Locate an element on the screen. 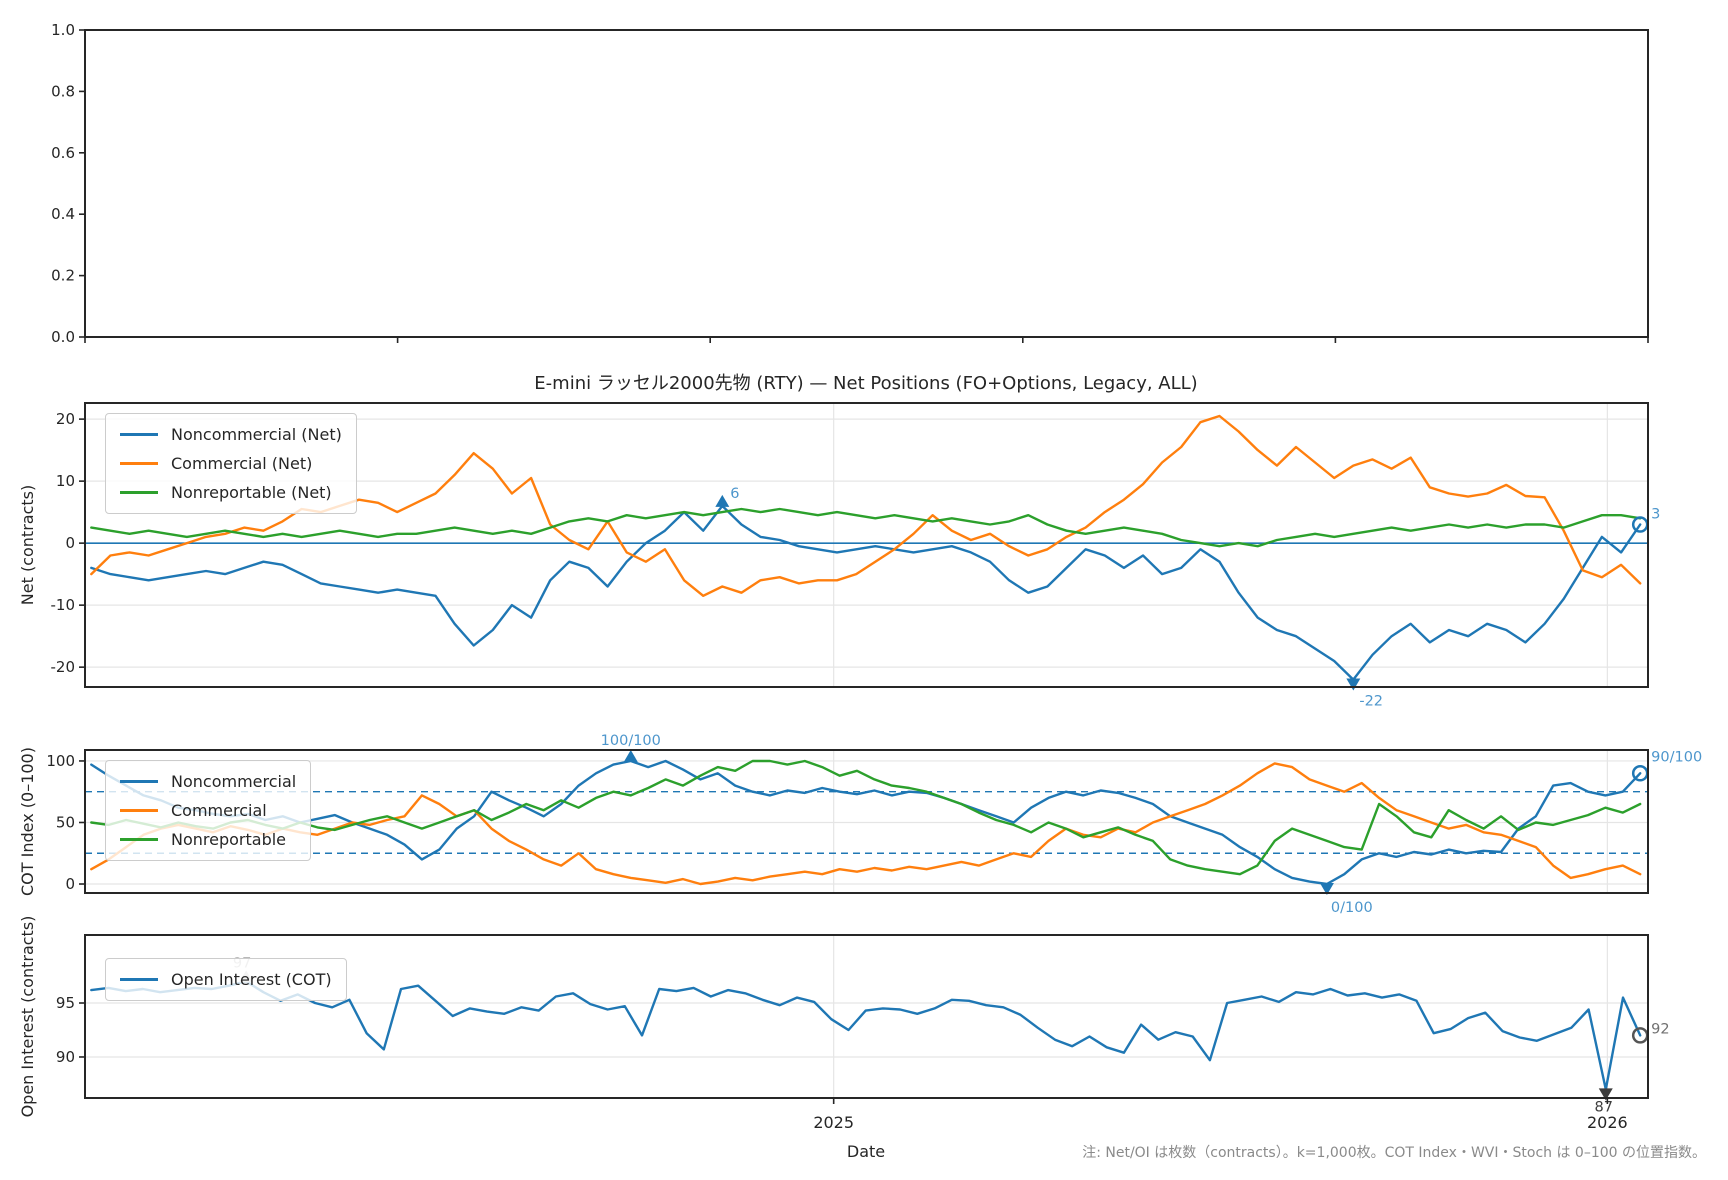  legend-item: Commercial (Net) is located at coordinates (231, 463).